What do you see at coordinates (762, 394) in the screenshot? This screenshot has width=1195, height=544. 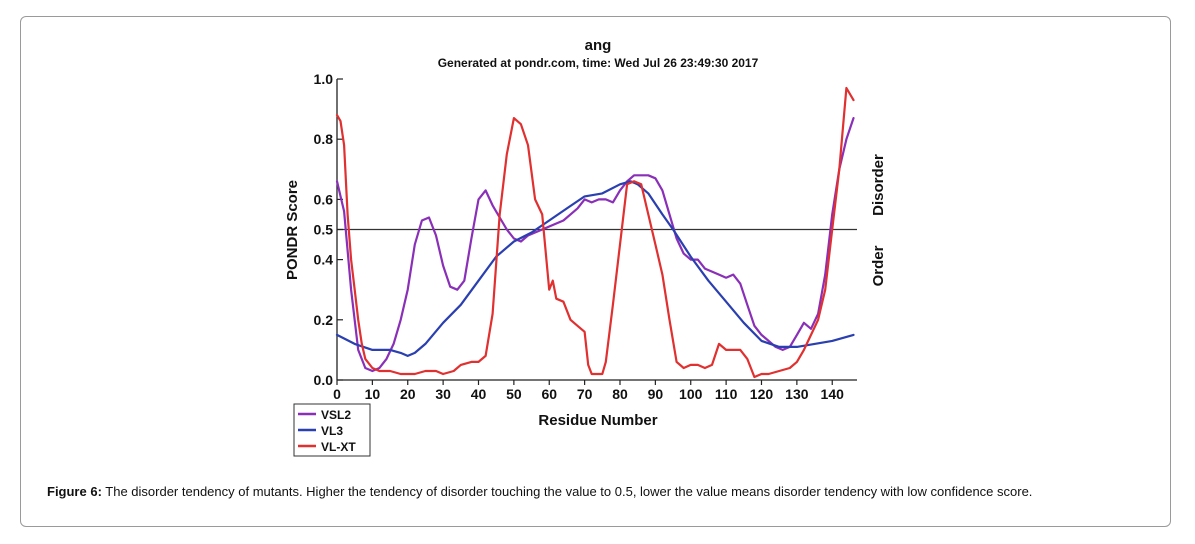 I see `x-tick-label: 120` at bounding box center [762, 394].